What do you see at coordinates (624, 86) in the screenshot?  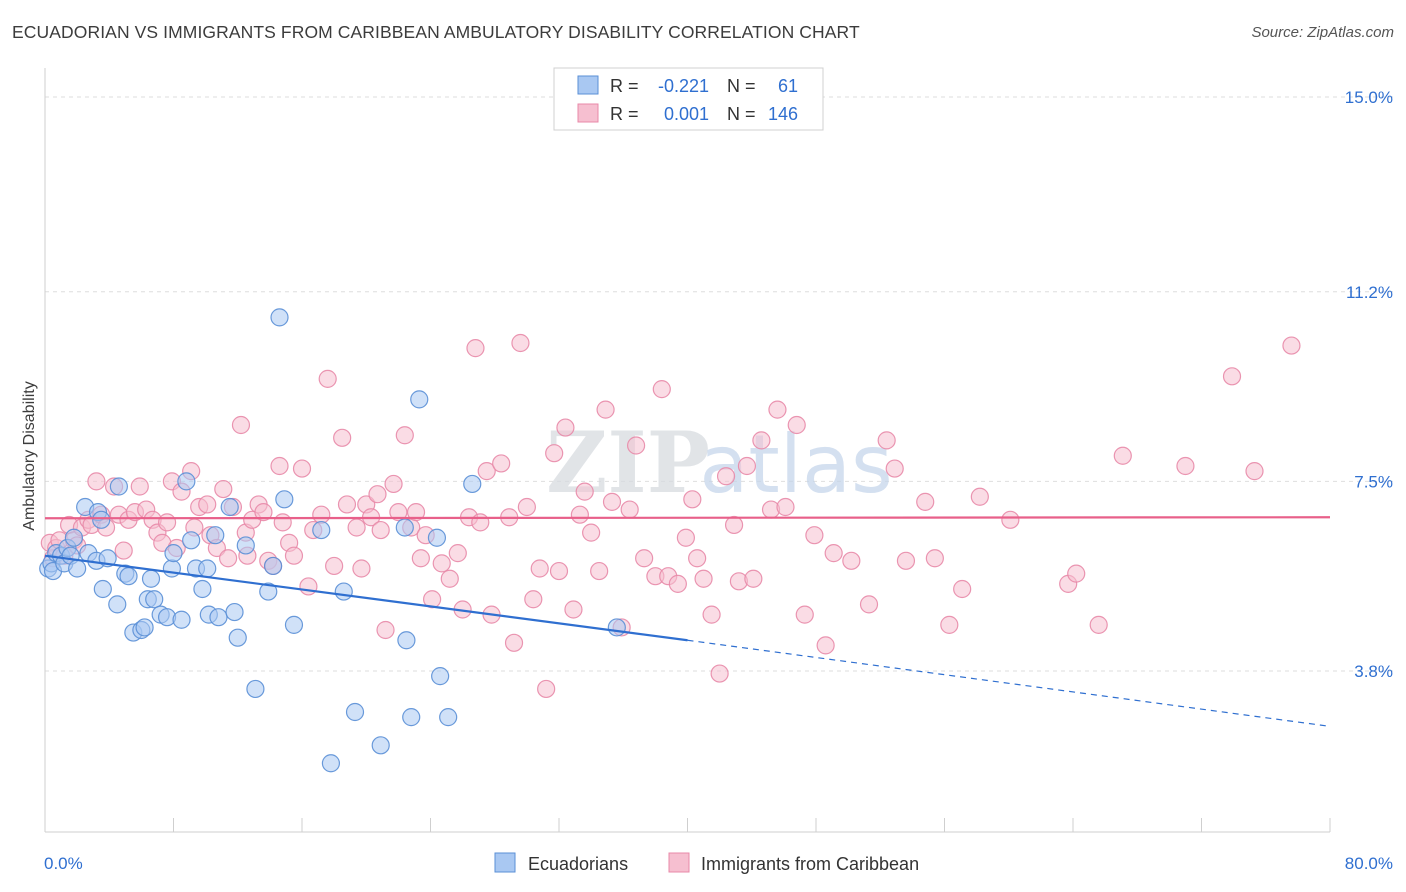 I see `stats-r-label-1: R =` at bounding box center [624, 86].